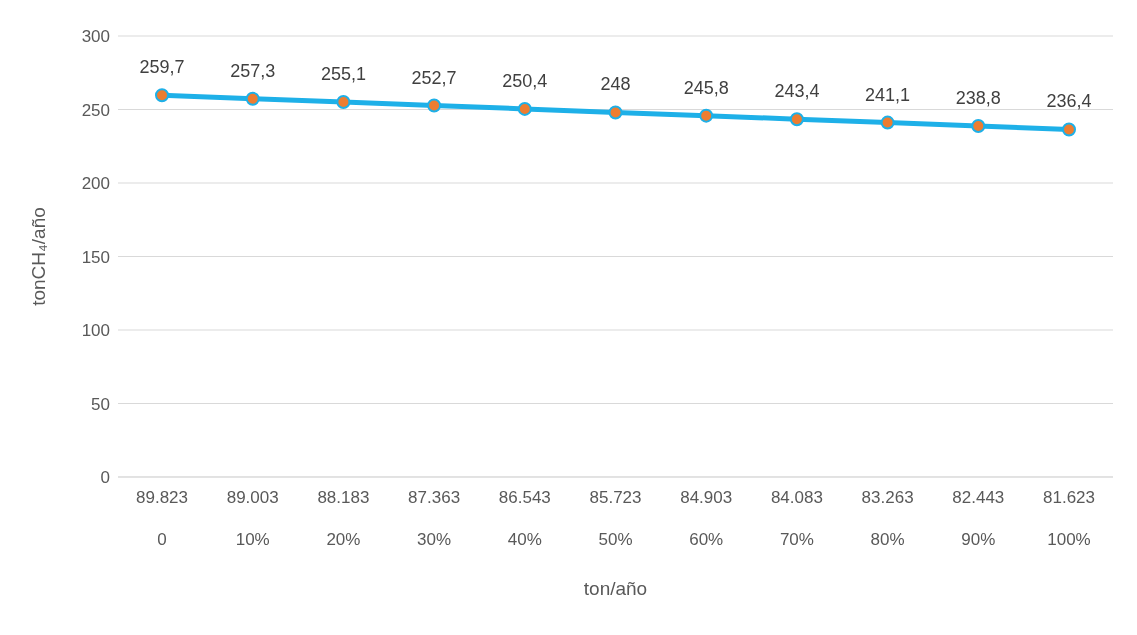 The width and height of the screenshot is (1137, 635). What do you see at coordinates (95, 331) in the screenshot?
I see `y-tick-label: 100` at bounding box center [95, 331].